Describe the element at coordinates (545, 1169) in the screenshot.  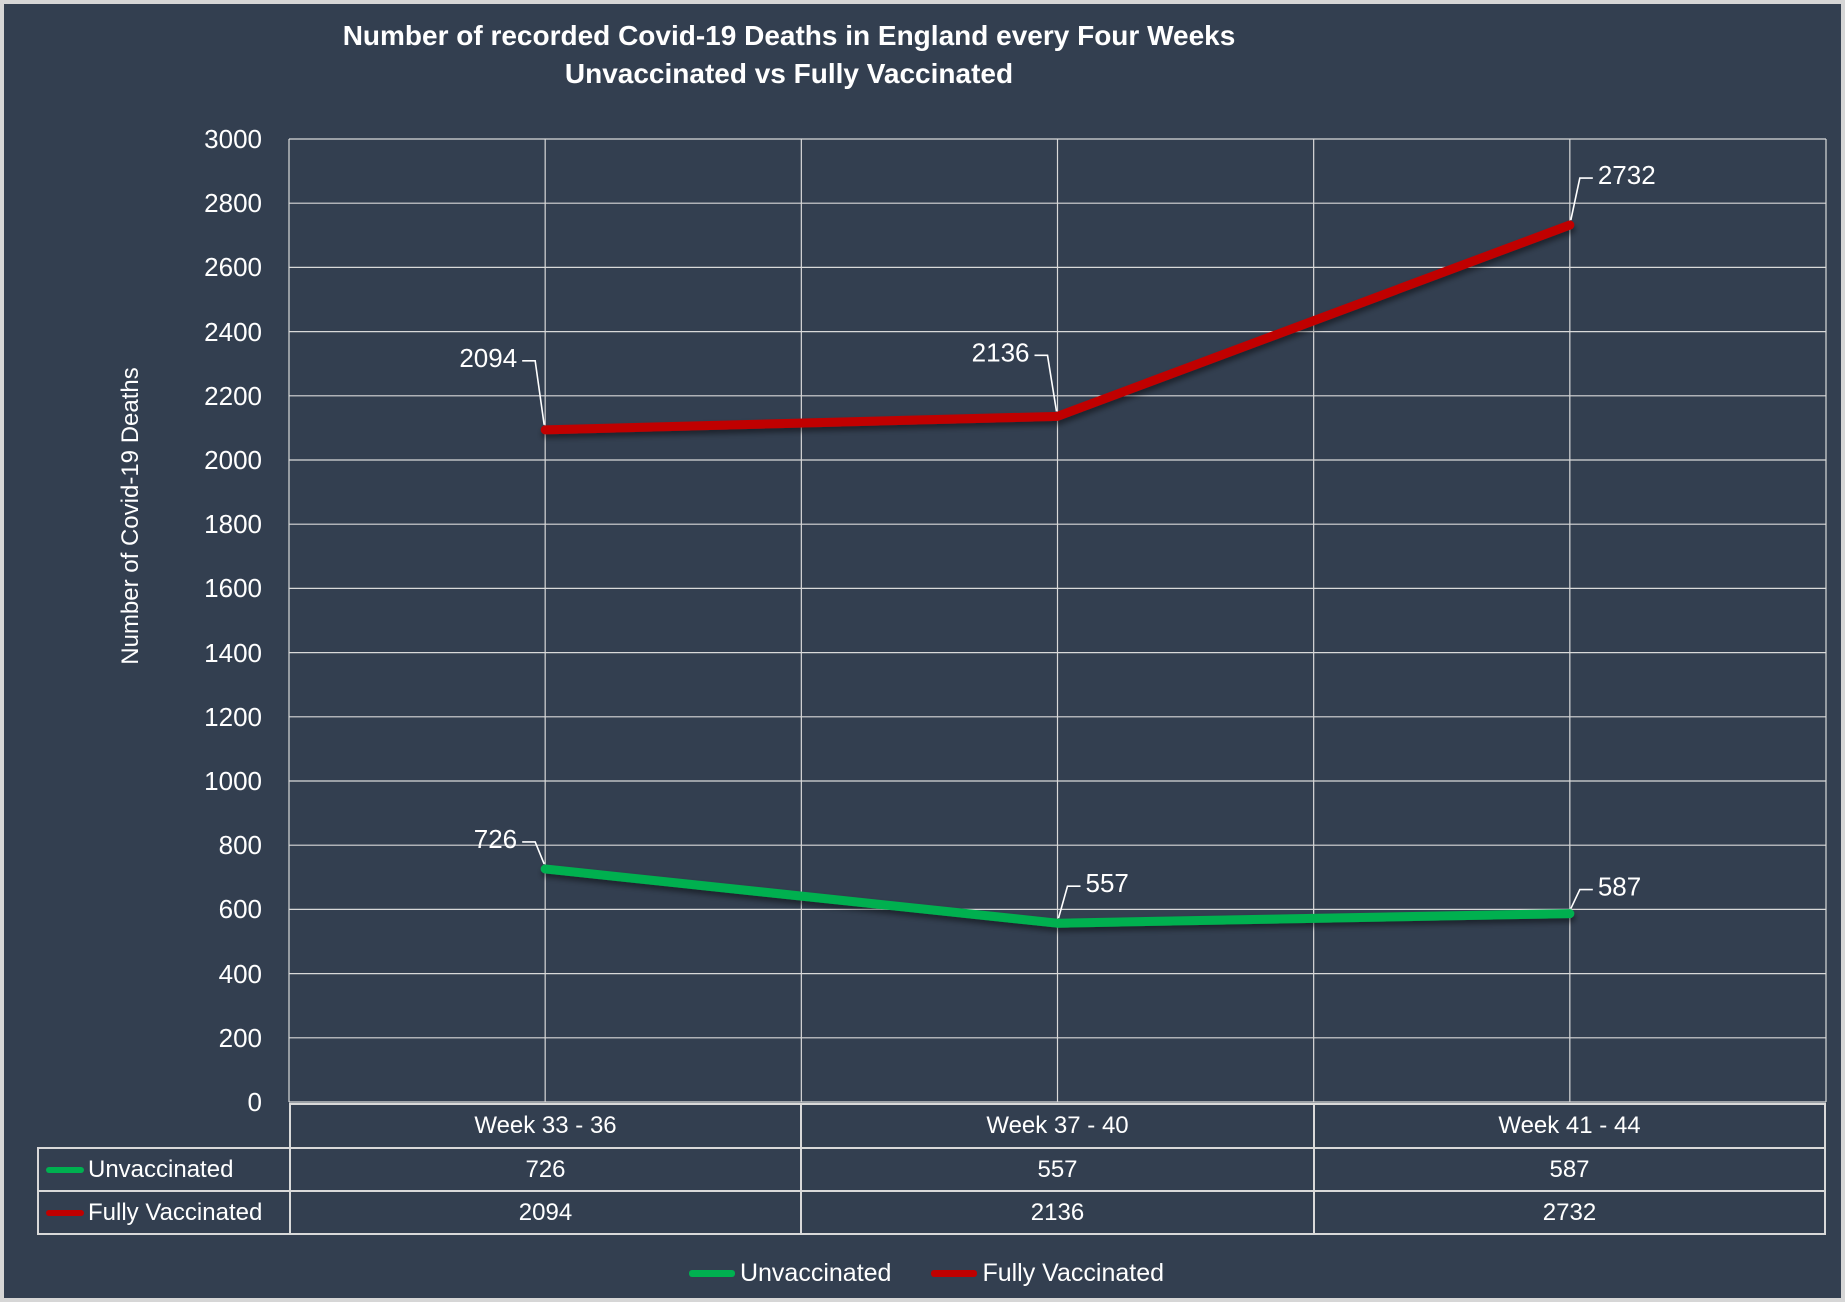
I see `table-value-unvaccinated-w33: 726` at that location.